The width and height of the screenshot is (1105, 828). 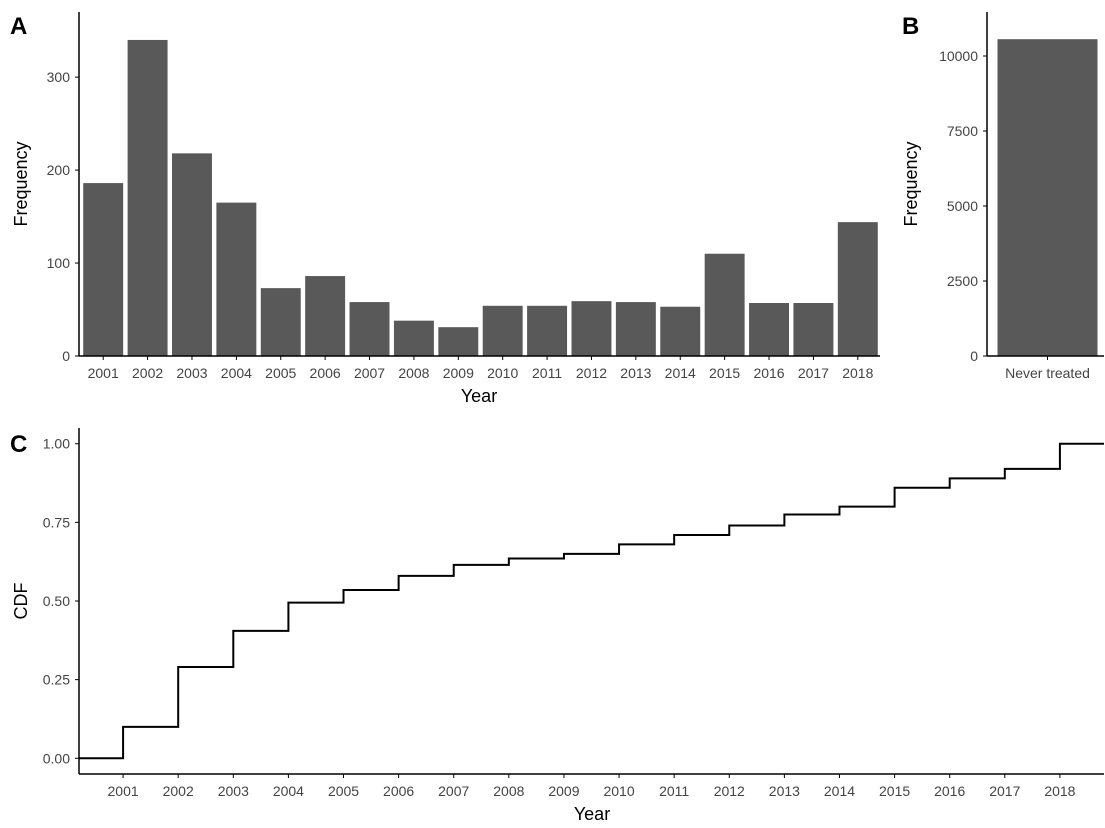 What do you see at coordinates (839, 791) in the screenshot?
I see `panel-c-x-tick-label: 2014` at bounding box center [839, 791].